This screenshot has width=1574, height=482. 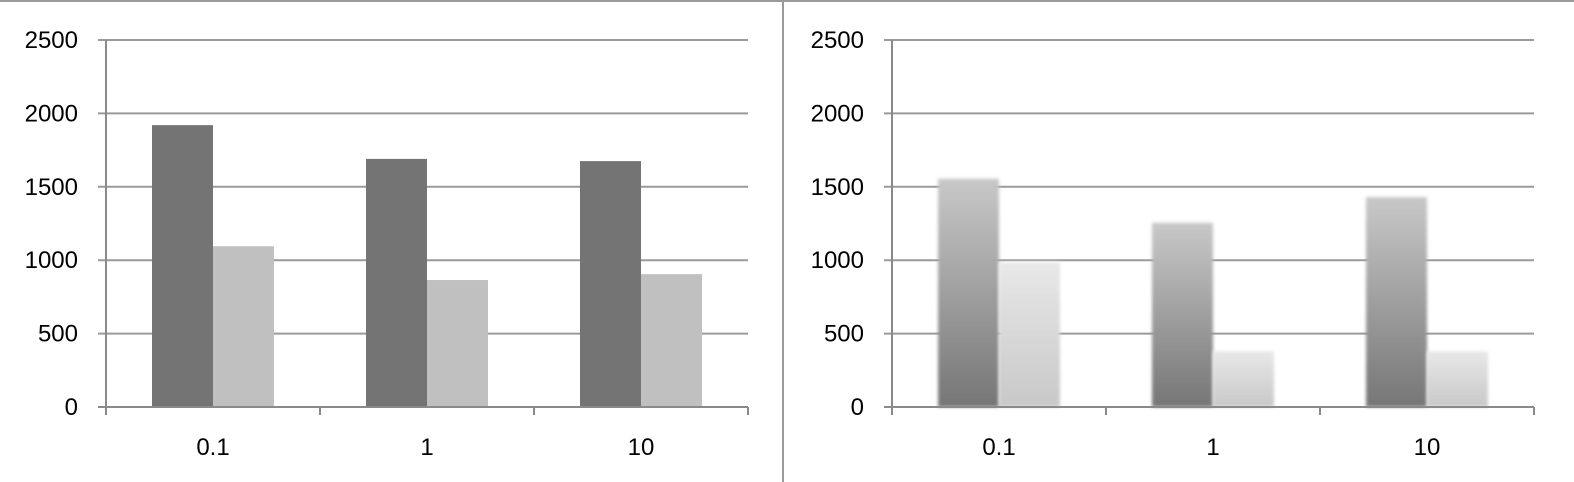 I want to click on panel-divider, so click(x=783, y=241).